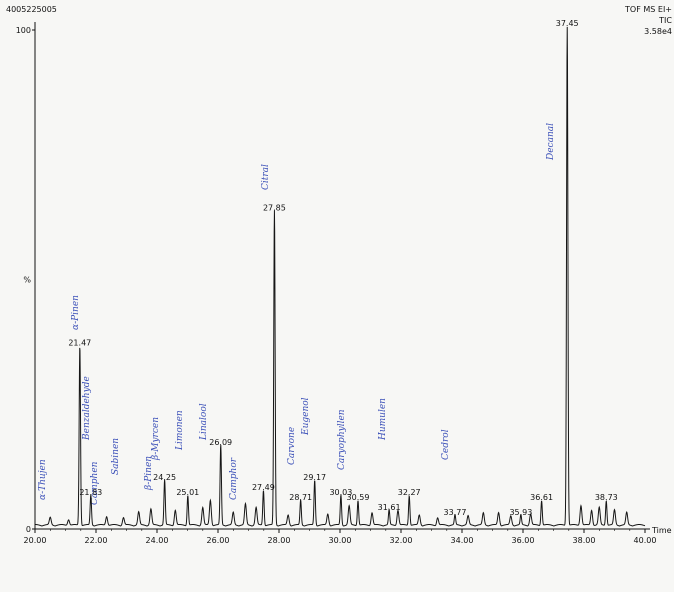 The width and height of the screenshot is (674, 592). What do you see at coordinates (180, 430) in the screenshot?
I see `handwritten-annotation: Limonen` at bounding box center [180, 430].